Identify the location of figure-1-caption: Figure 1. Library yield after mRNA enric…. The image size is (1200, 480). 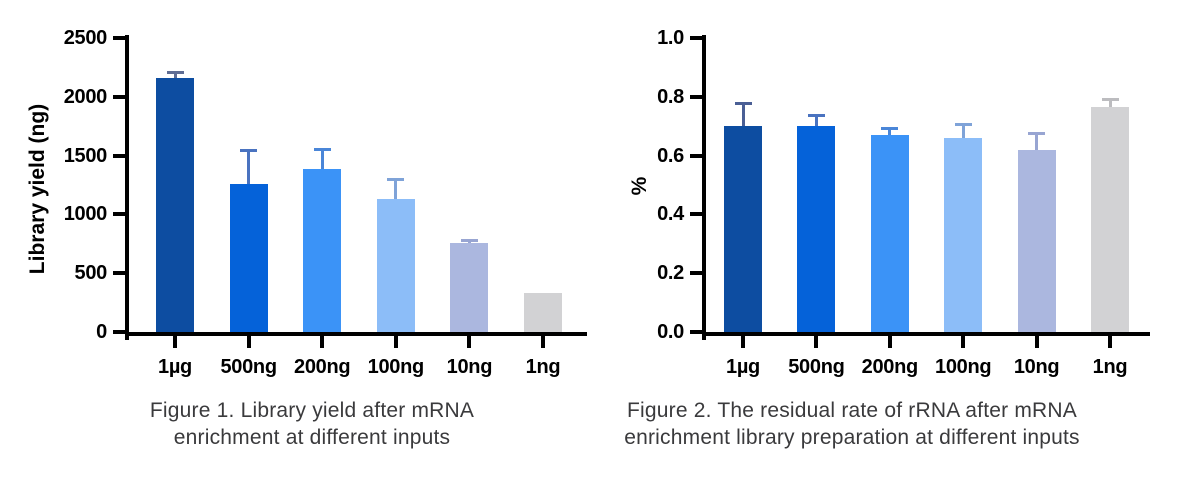
(312, 424).